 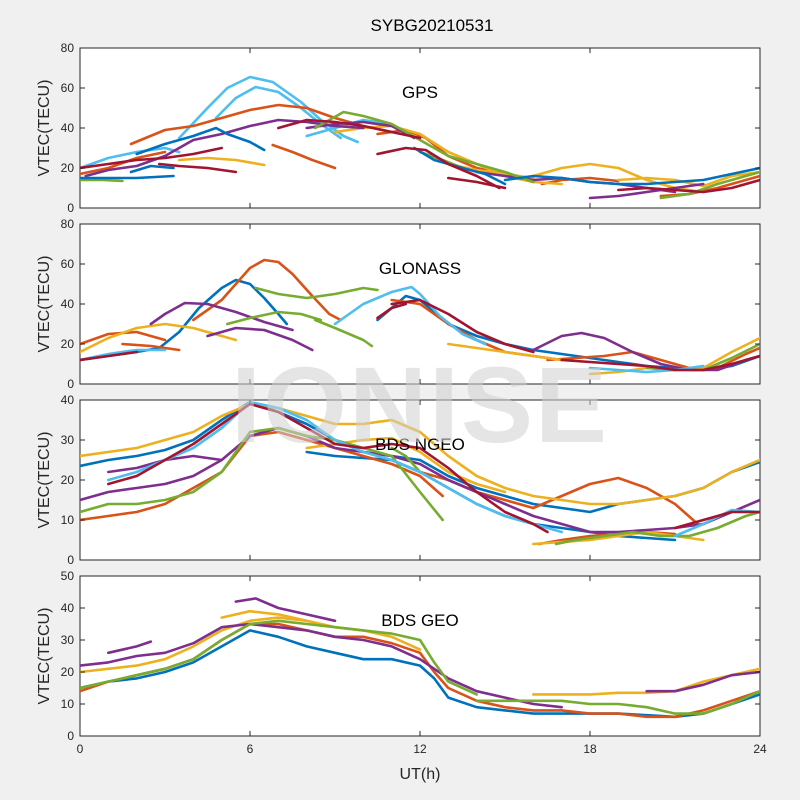 I want to click on x-axis-label: UT(h), so click(x=420, y=774).